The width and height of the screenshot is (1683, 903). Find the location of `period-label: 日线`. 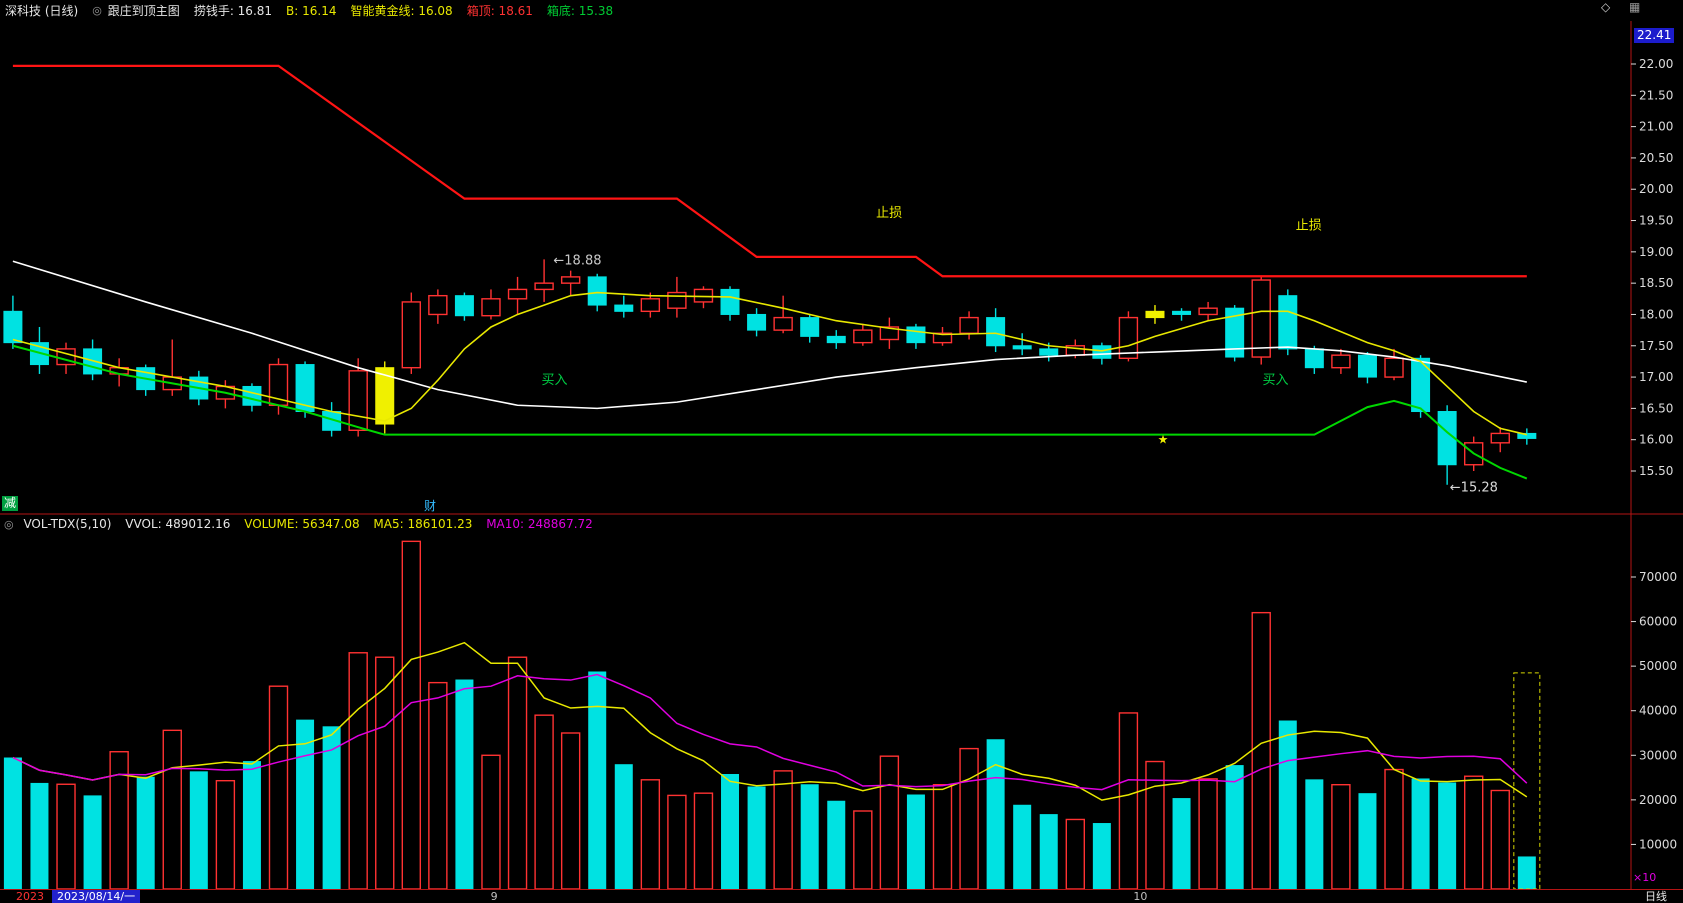

period-label: 日线 is located at coordinates (1656, 896).